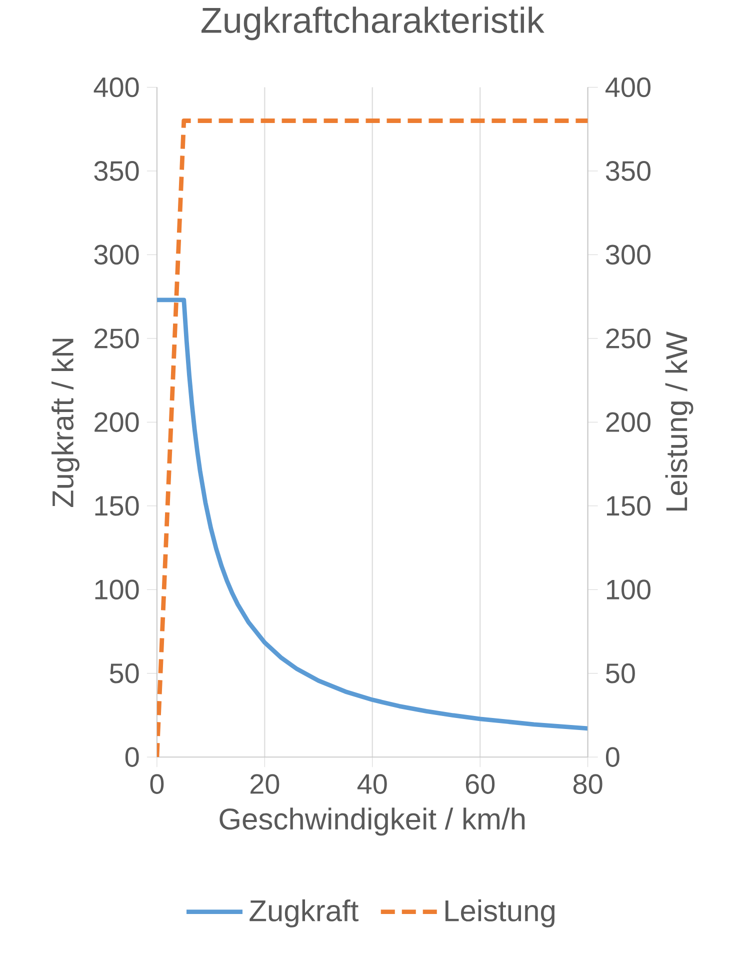 The height and width of the screenshot is (955, 754). I want to click on y2-tick-label: 150, so click(629, 506).